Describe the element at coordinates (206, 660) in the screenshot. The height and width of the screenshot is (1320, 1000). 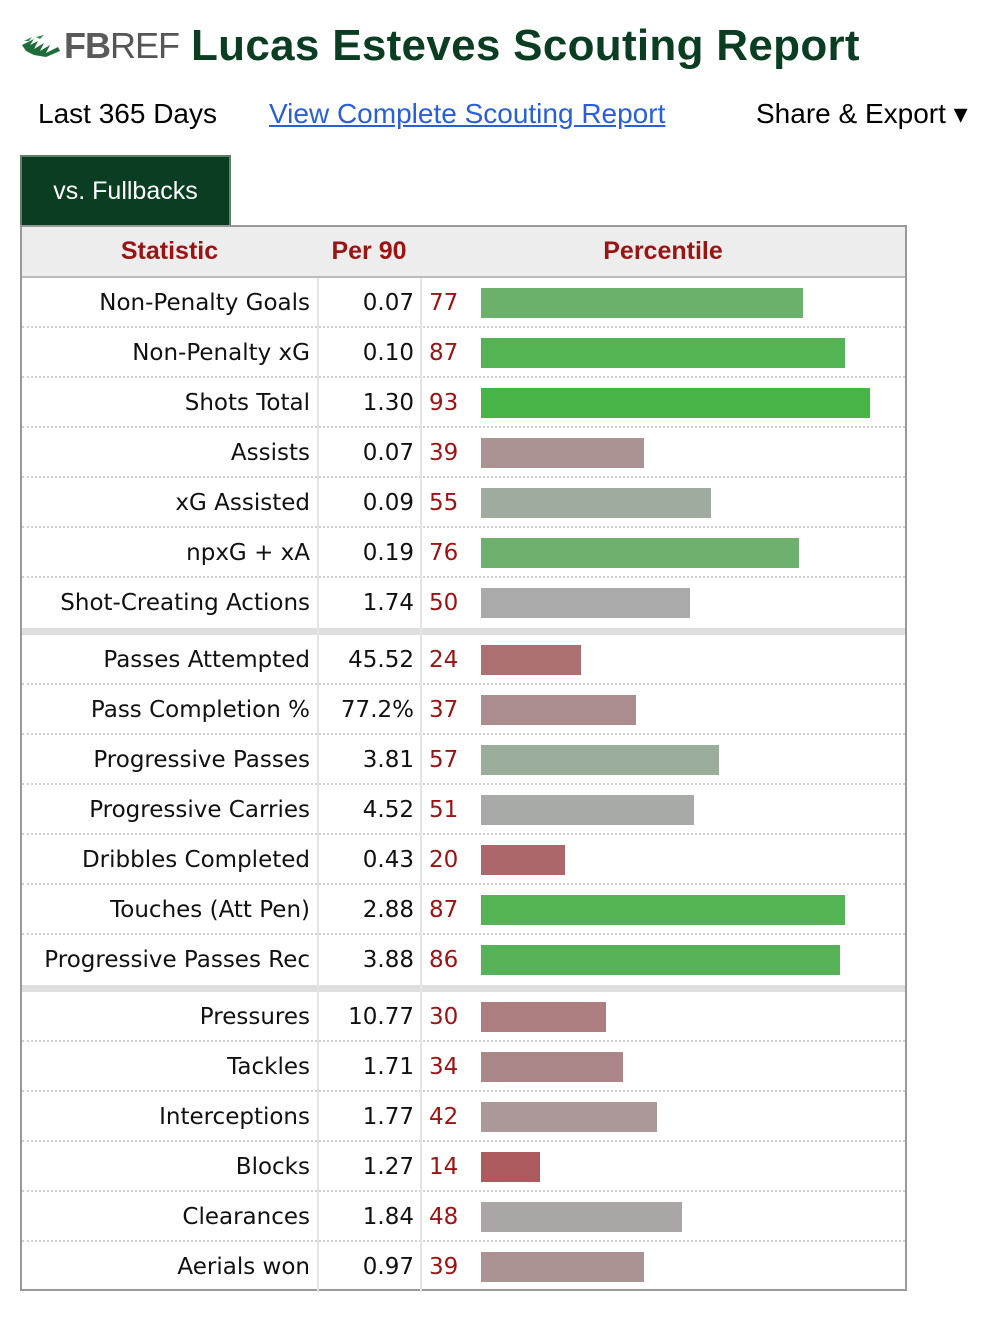
I see `stat-name: Passes Attempted` at that location.